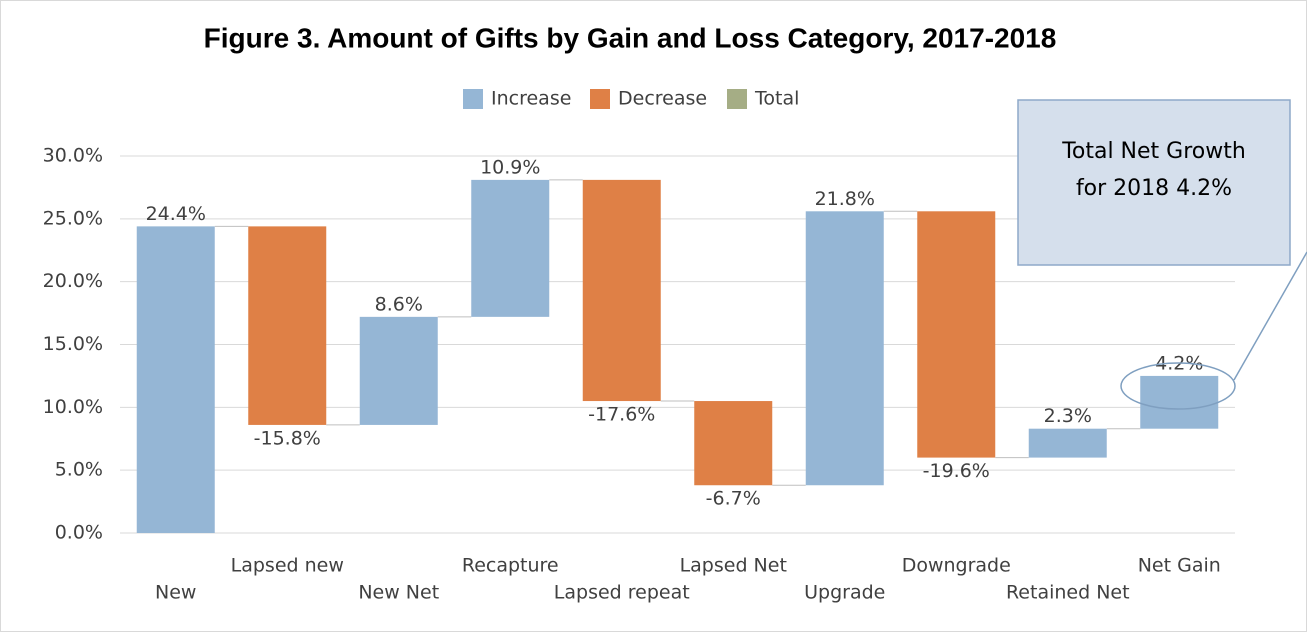 This screenshot has width=1307, height=632. What do you see at coordinates (287, 566) in the screenshot?
I see `x-tick-label: Lapsed new` at bounding box center [287, 566].